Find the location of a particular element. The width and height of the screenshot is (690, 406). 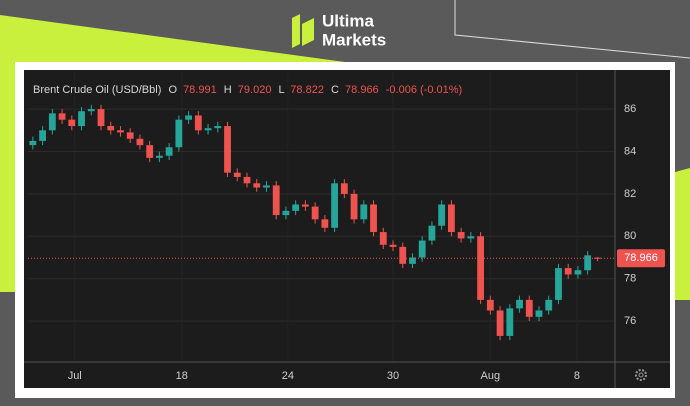

ohlc-label: O is located at coordinates (172, 90).